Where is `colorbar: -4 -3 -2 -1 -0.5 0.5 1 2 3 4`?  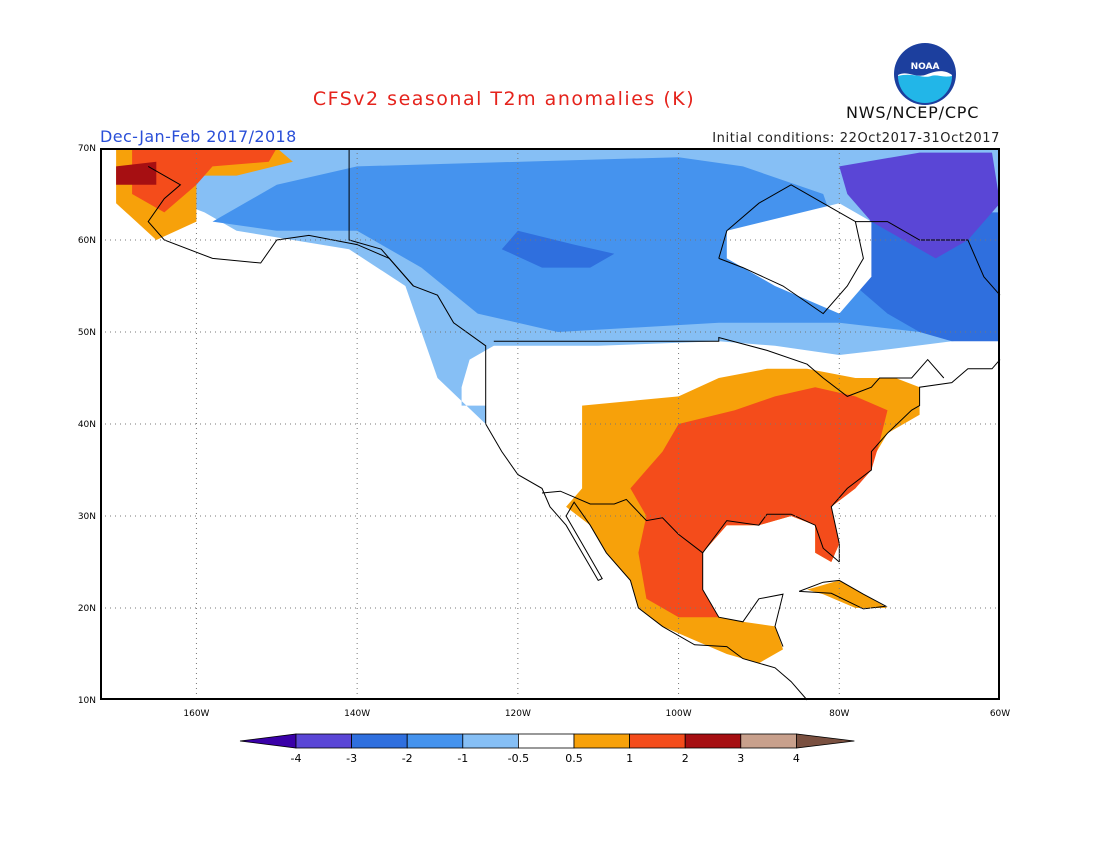
colorbar: -4 -3 -2 -1 -0.5 0.5 1 2 3 4 is located at coordinates (547, 749).